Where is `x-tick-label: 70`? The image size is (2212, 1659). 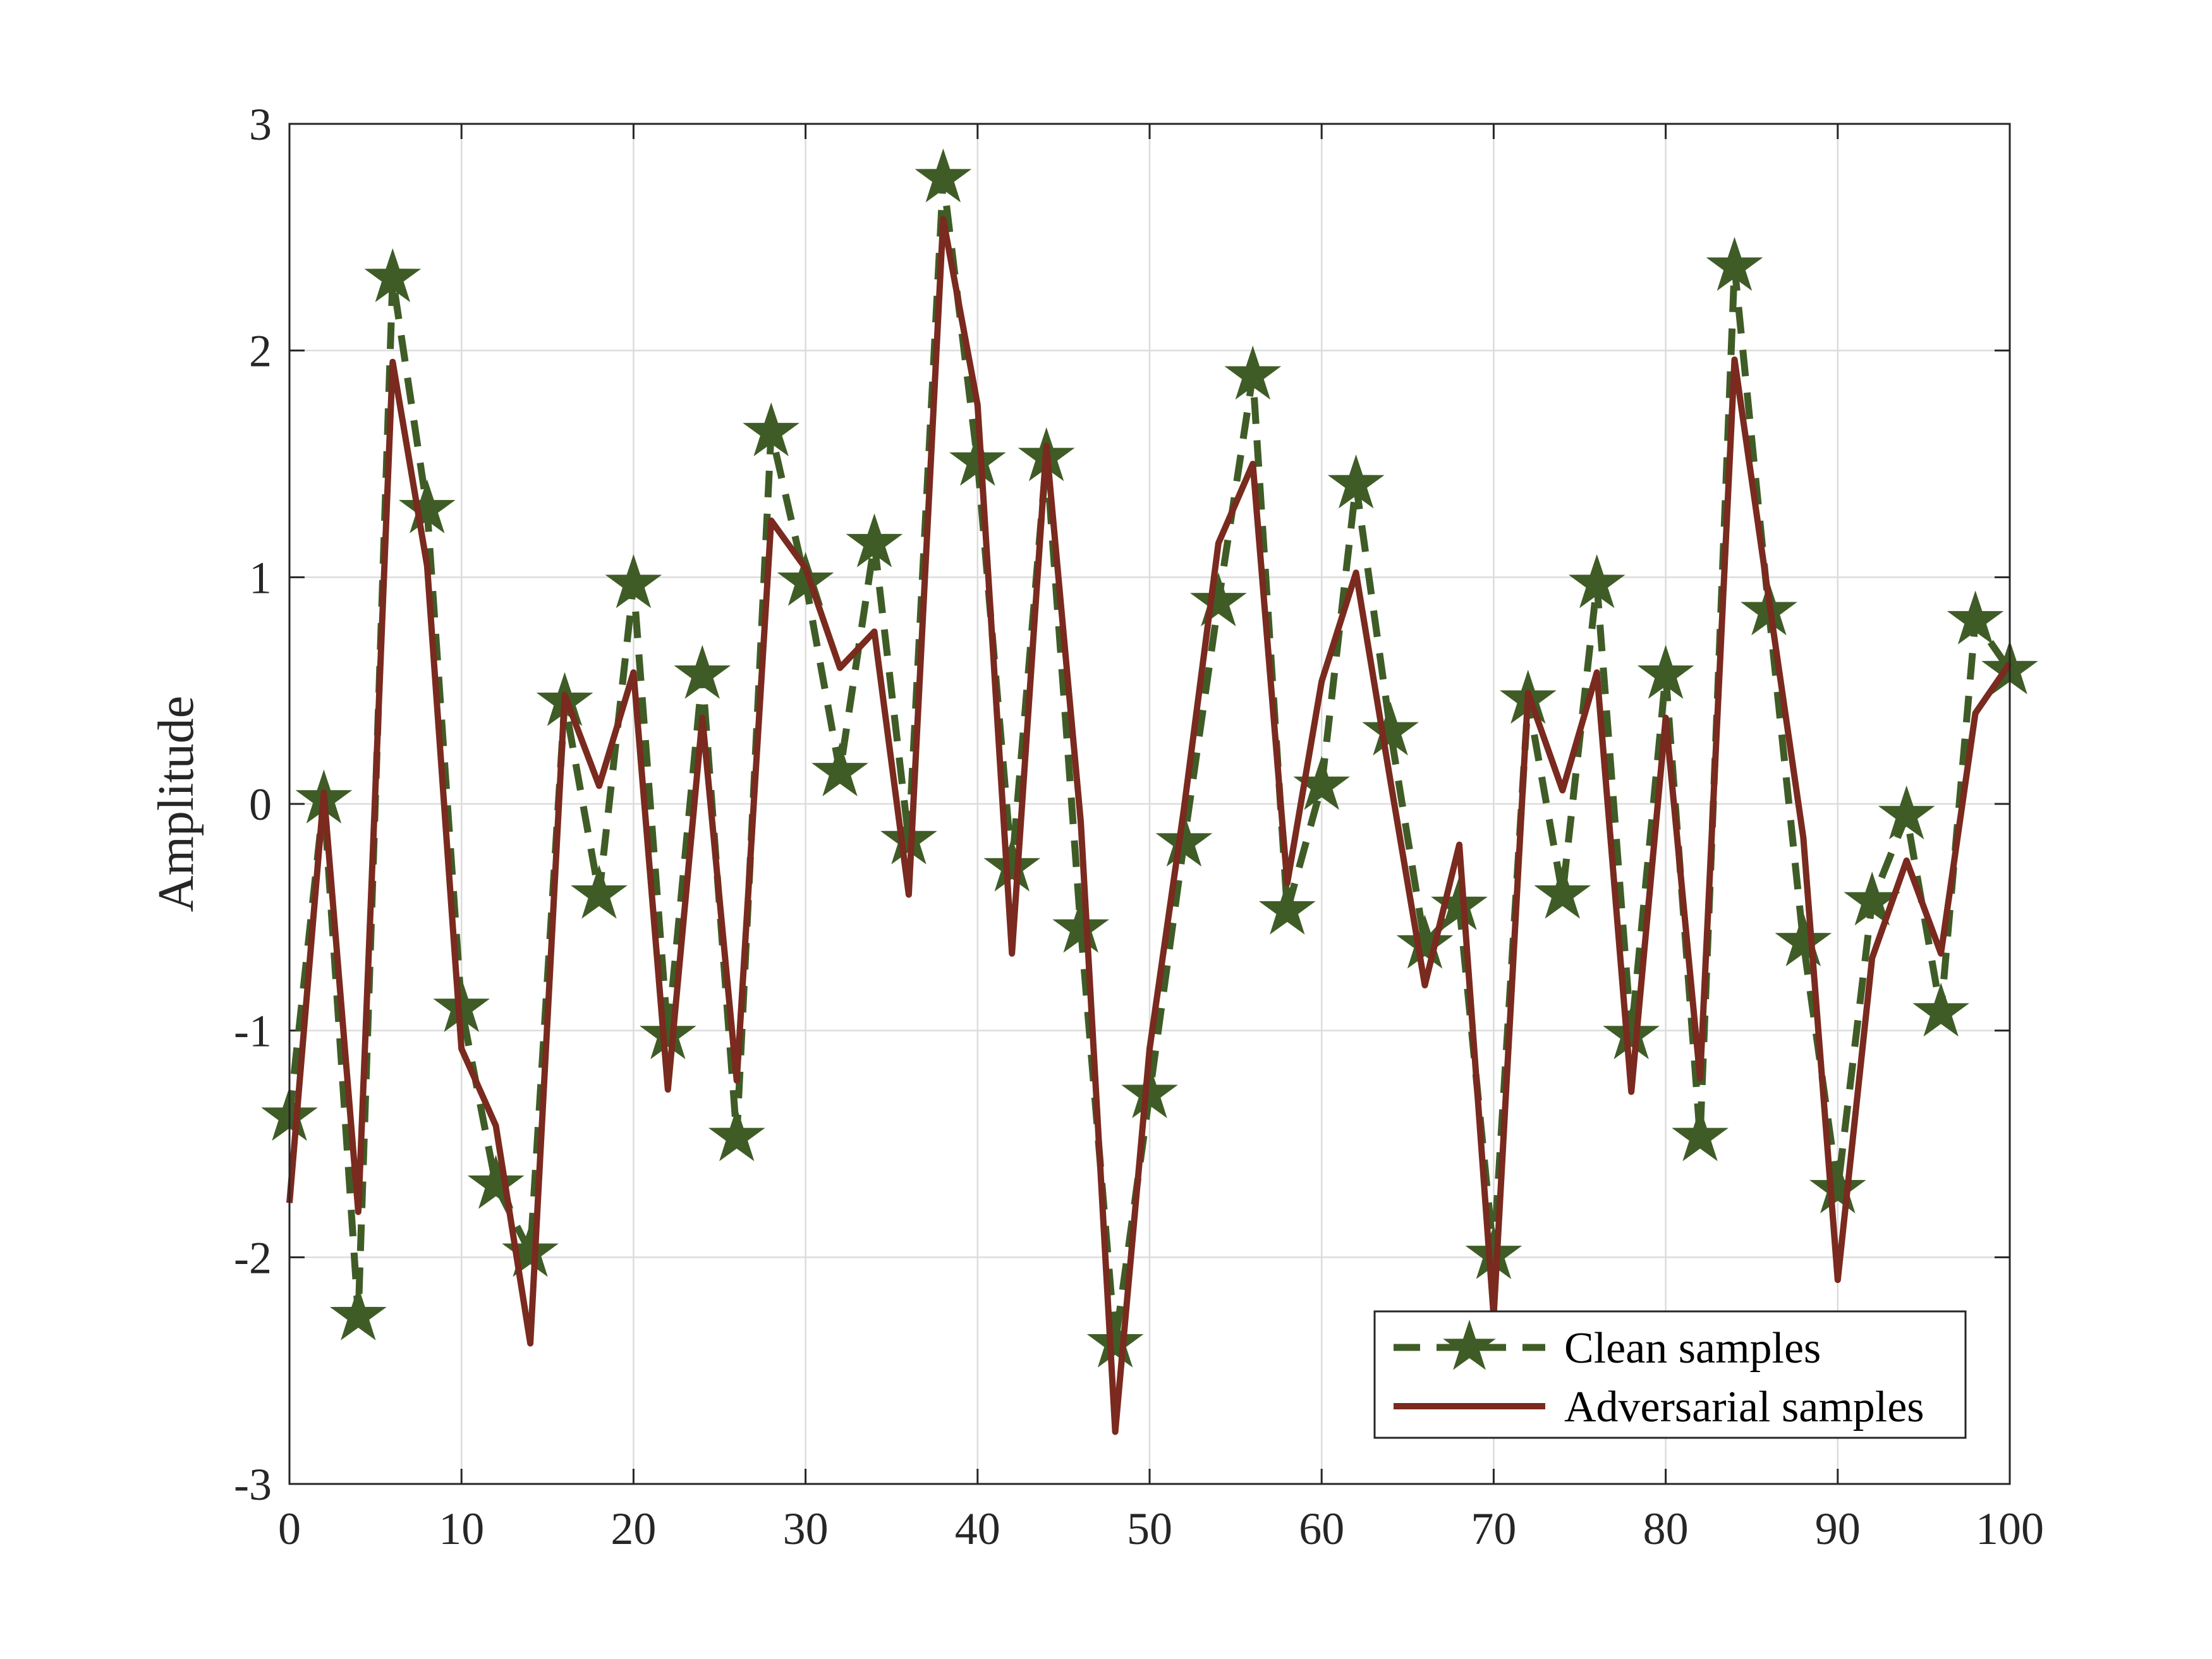
x-tick-label: 70 is located at coordinates (1494, 1529).